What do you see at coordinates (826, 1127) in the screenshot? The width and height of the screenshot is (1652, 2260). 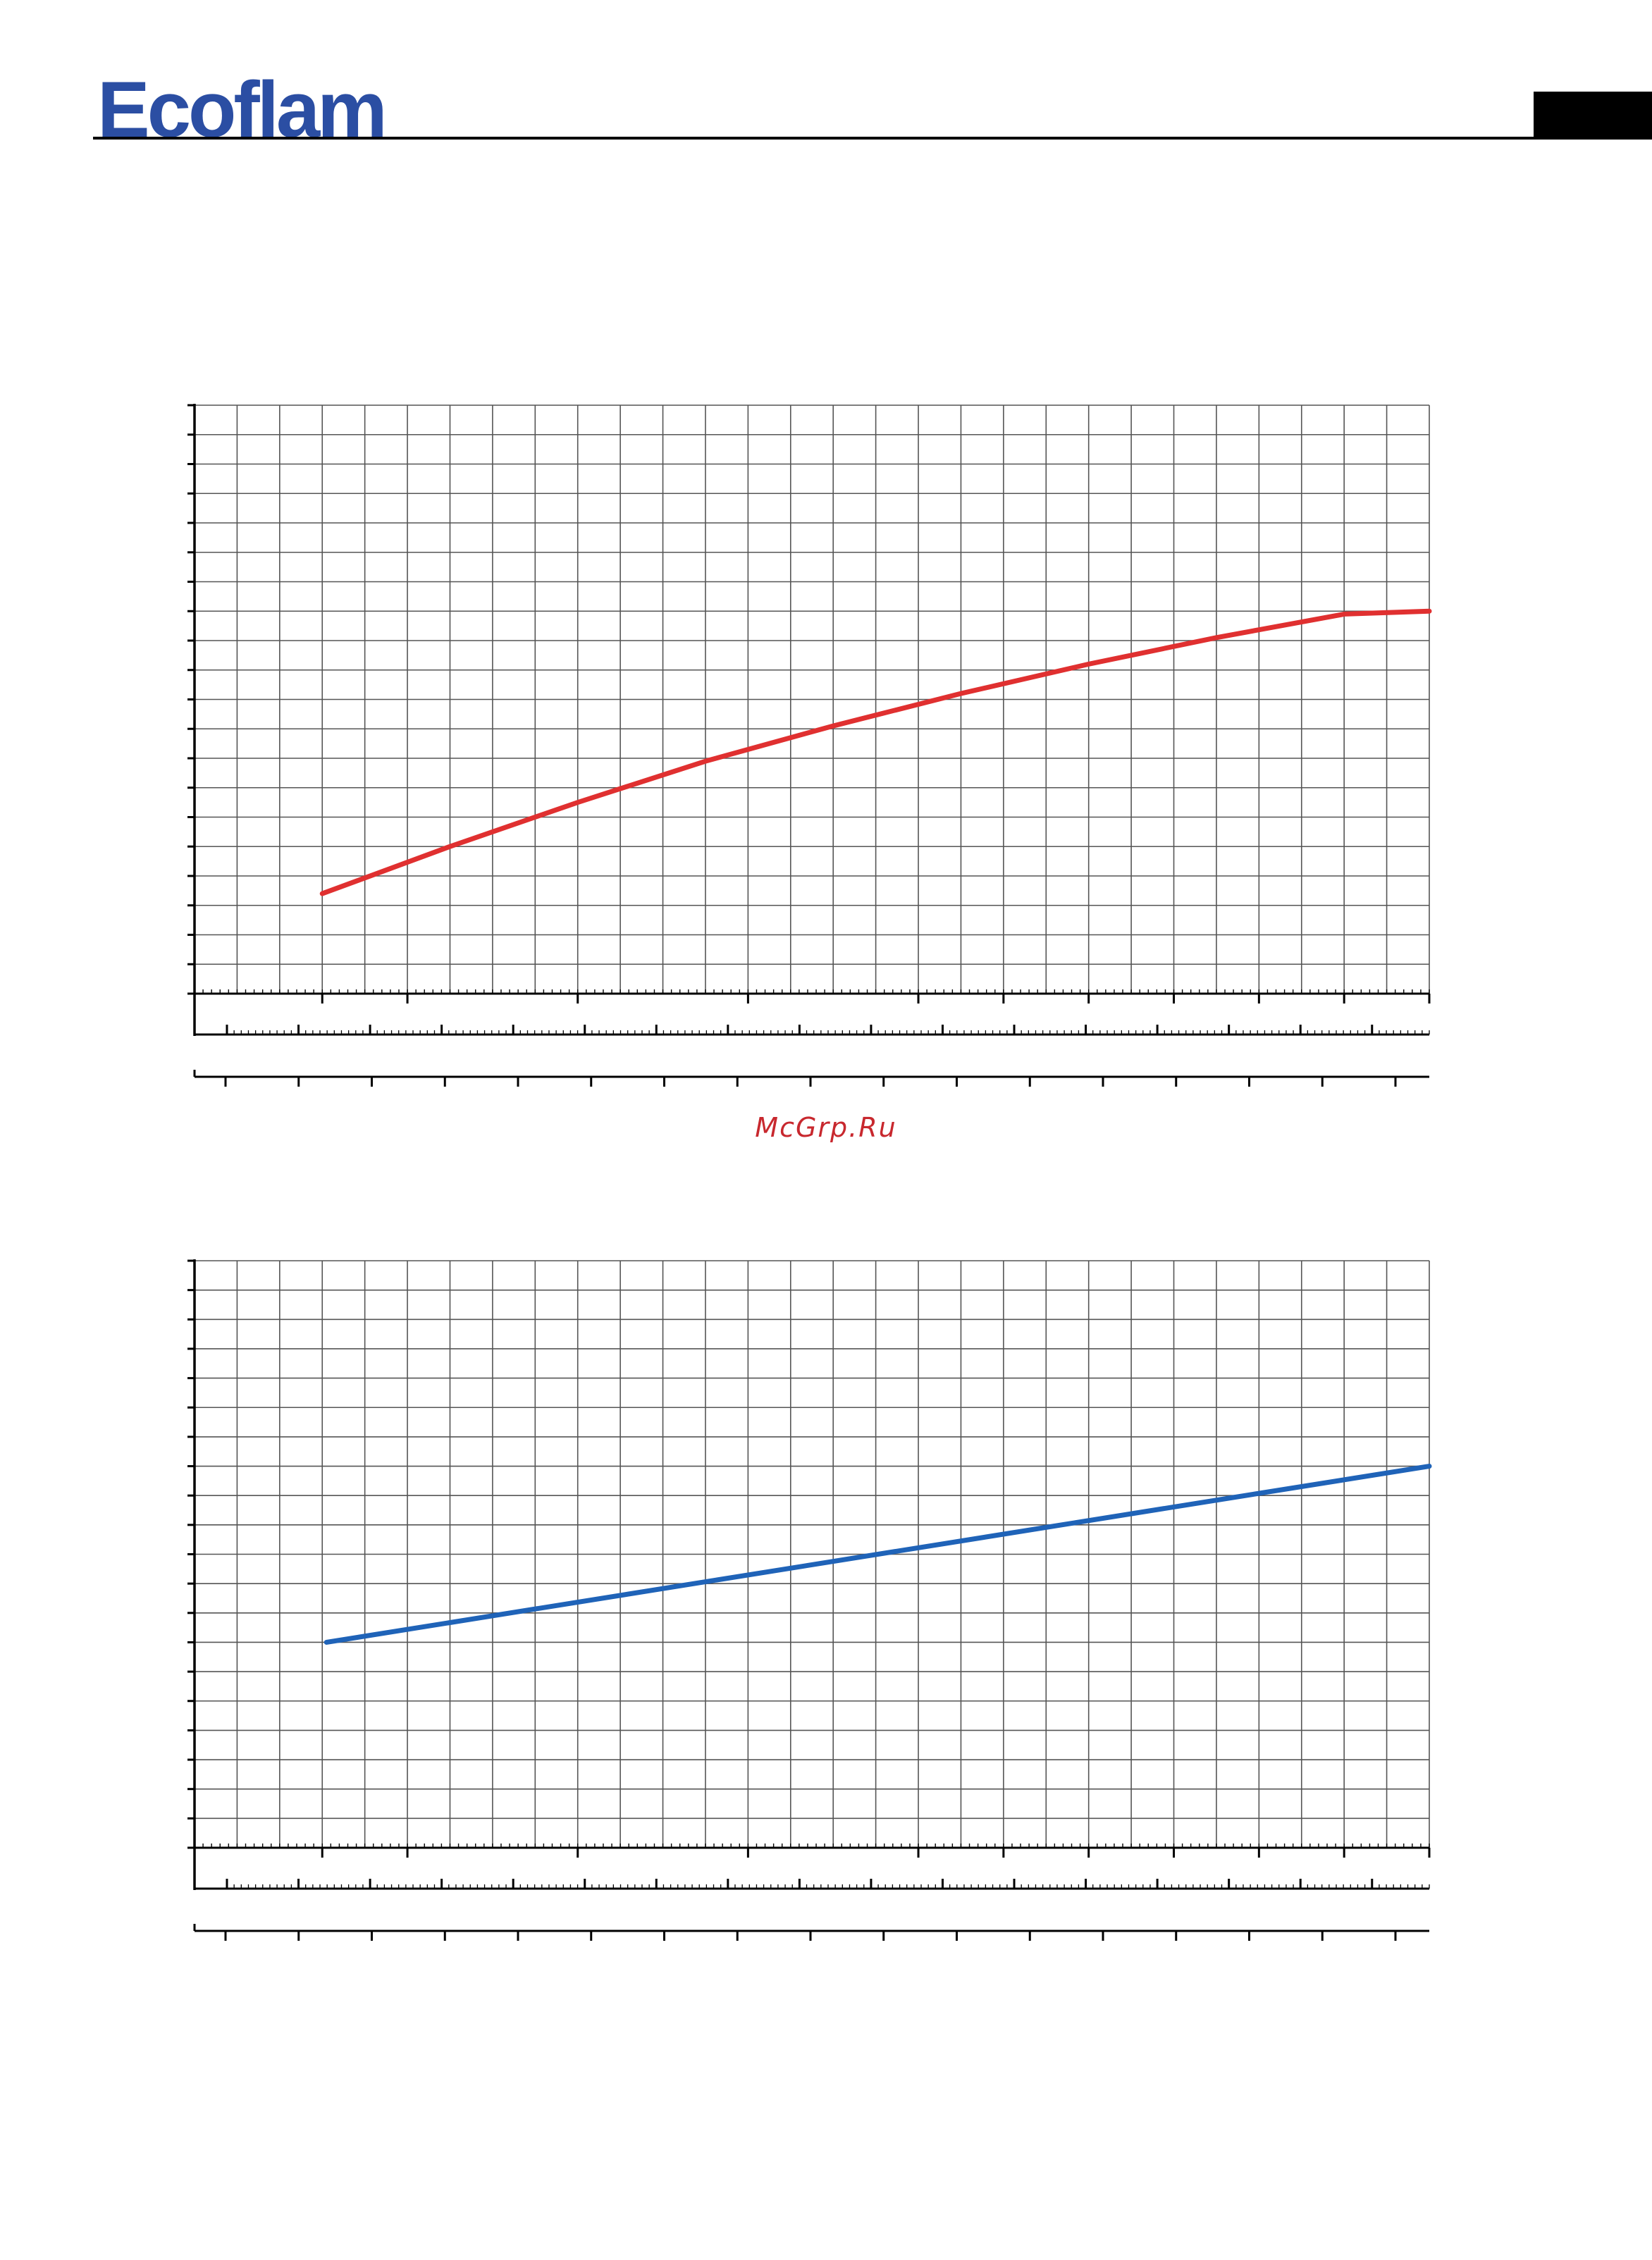 I see `watermark-text: McGrp.Ru` at bounding box center [826, 1127].